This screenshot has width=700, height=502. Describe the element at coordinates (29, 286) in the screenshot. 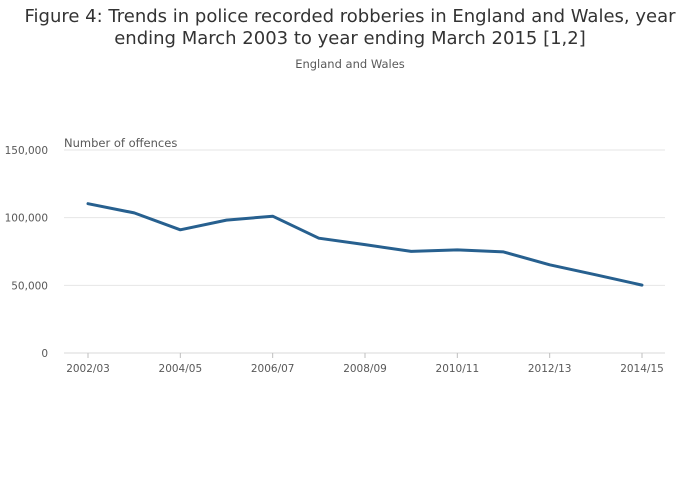

I see `y-tick-label: 50,000` at that location.